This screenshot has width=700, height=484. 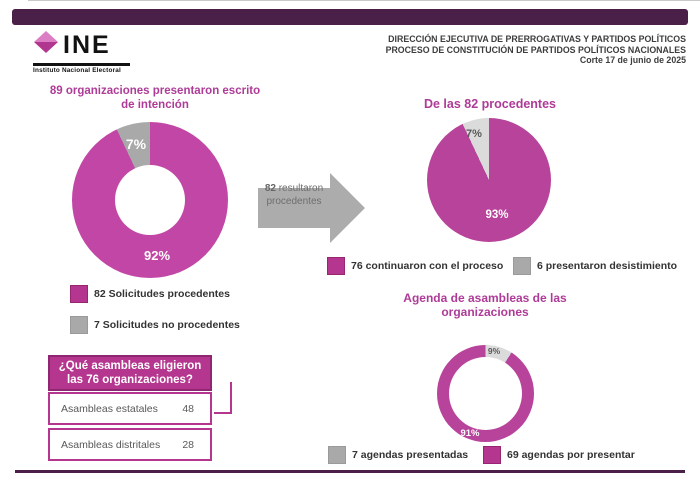 I want to click on row-value: 48, so click(x=188, y=408).